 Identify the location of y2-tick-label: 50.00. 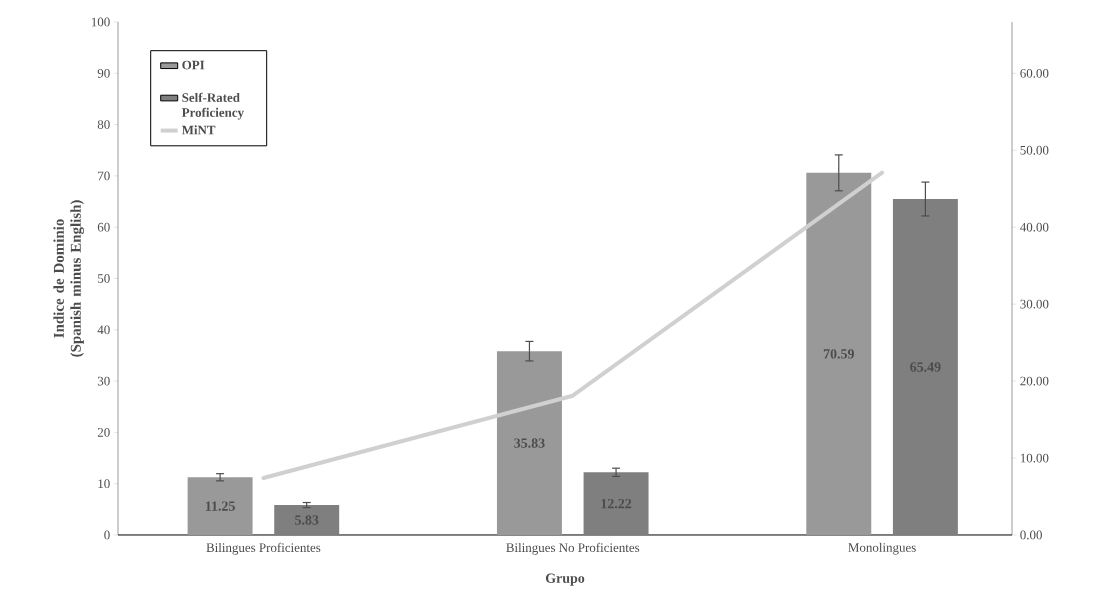
(1034, 150).